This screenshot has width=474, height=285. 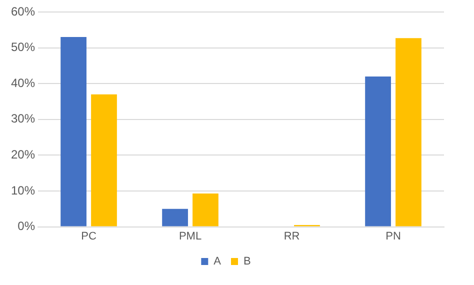 I want to click on legend-label: A, so click(x=218, y=262).